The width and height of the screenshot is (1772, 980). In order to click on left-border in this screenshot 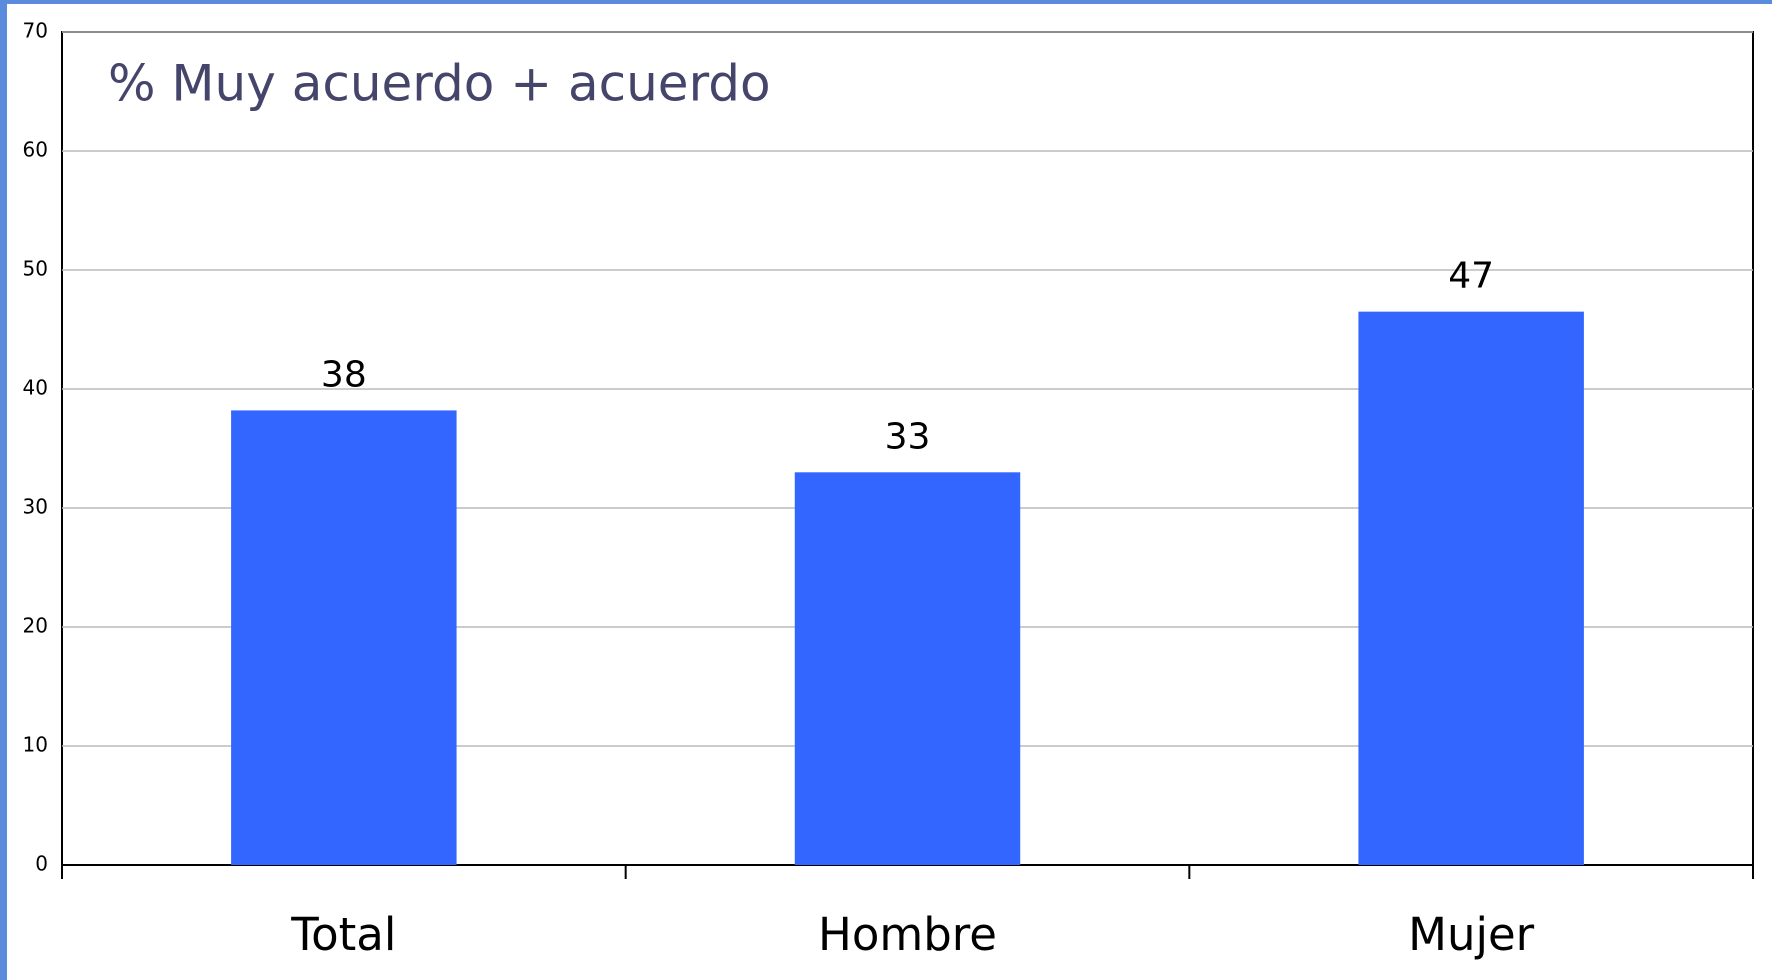, I will do `click(3, 490)`.